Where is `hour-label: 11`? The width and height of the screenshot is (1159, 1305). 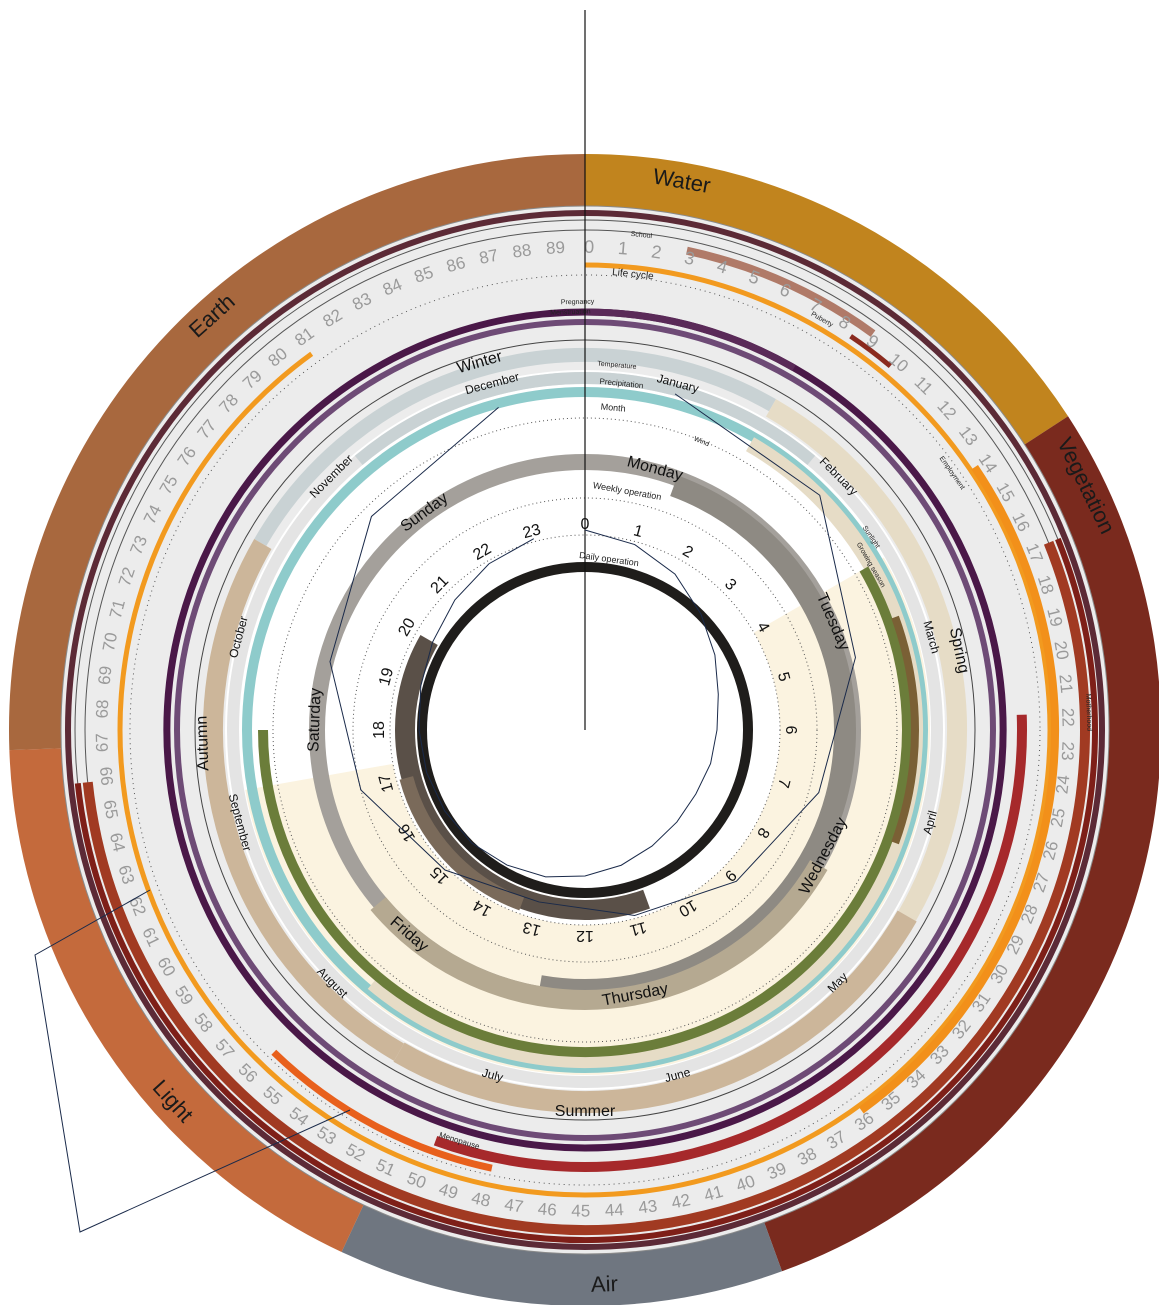
hour-label: 11 is located at coordinates (638, 928).